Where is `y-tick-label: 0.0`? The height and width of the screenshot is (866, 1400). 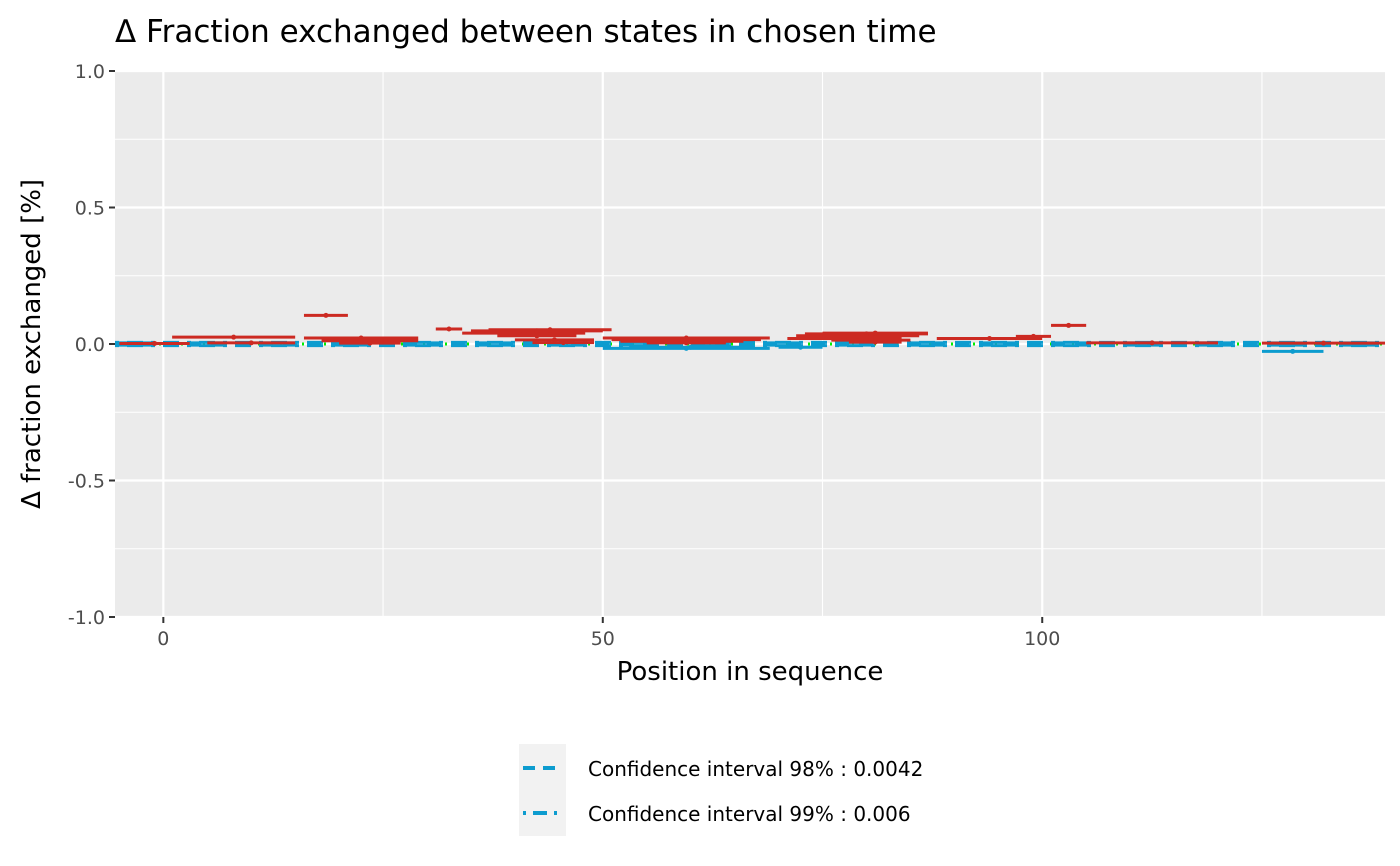
y-tick-label: 0.0 is located at coordinates (90, 345).